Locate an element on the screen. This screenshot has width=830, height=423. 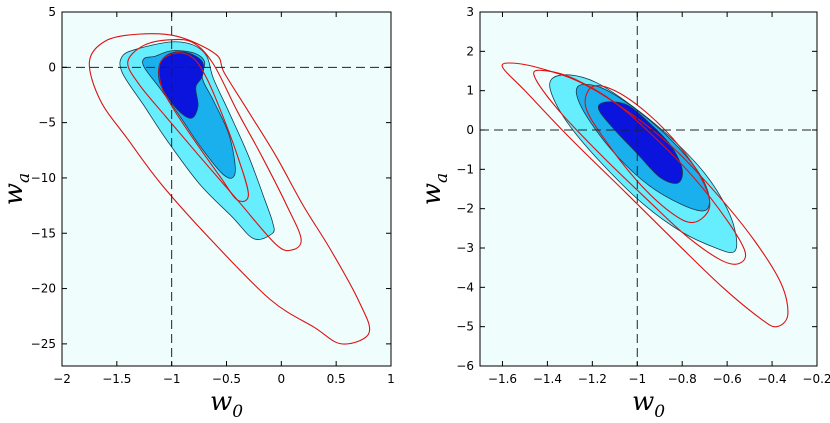
x-tick-label: −1.2 is located at coordinates (592, 379).